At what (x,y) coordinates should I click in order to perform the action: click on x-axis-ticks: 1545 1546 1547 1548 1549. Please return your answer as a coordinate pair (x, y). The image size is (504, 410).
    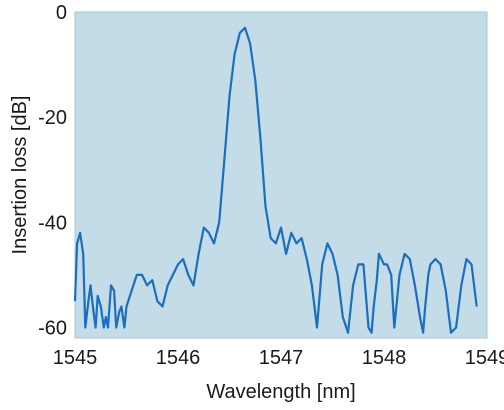
    Looking at the image, I should click on (278, 358).